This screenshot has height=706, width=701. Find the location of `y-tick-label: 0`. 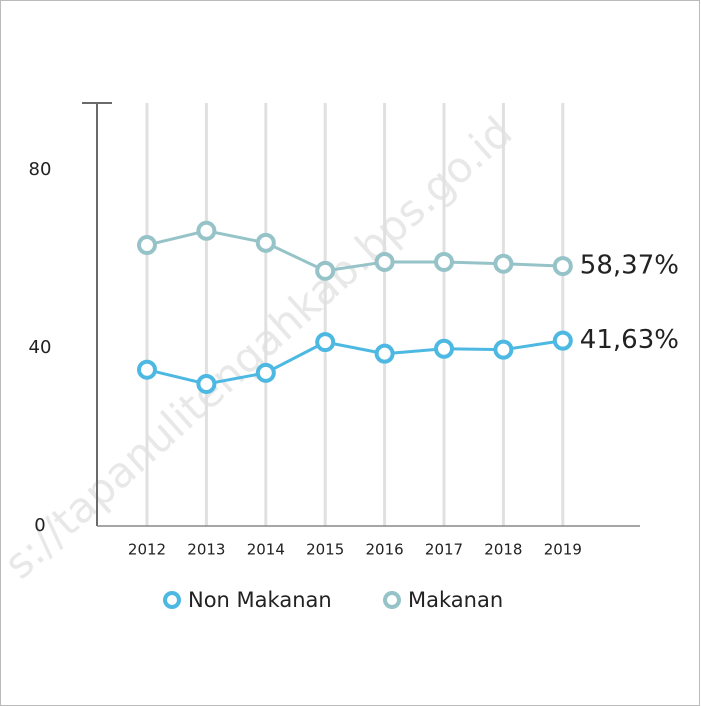

y-tick-label: 0 is located at coordinates (39, 525).